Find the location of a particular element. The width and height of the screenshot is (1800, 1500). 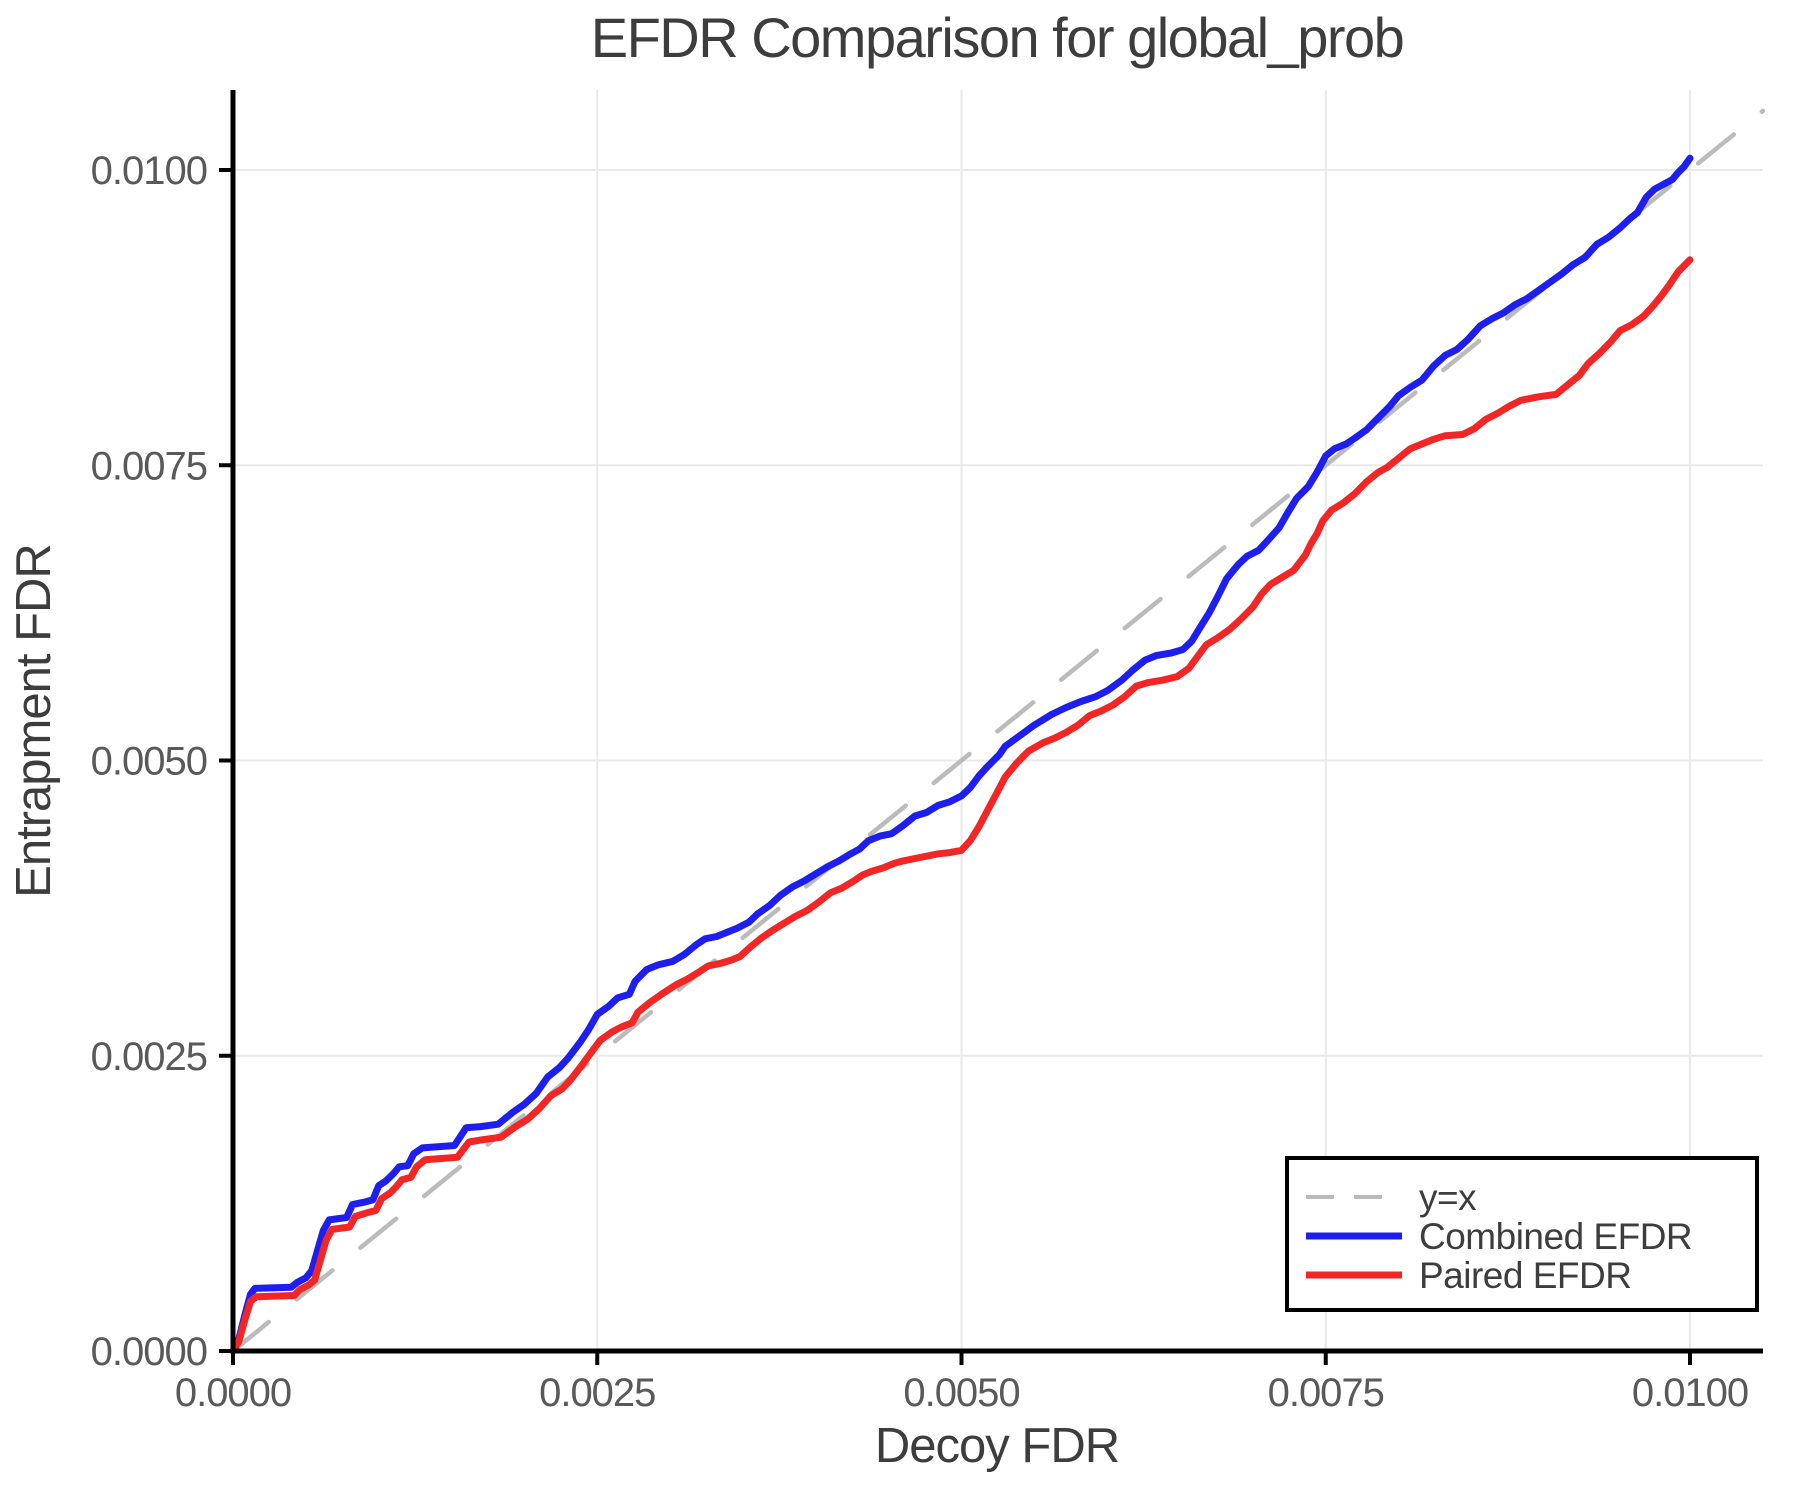

legend-label: Paired EFDR is located at coordinates (1525, 1275).